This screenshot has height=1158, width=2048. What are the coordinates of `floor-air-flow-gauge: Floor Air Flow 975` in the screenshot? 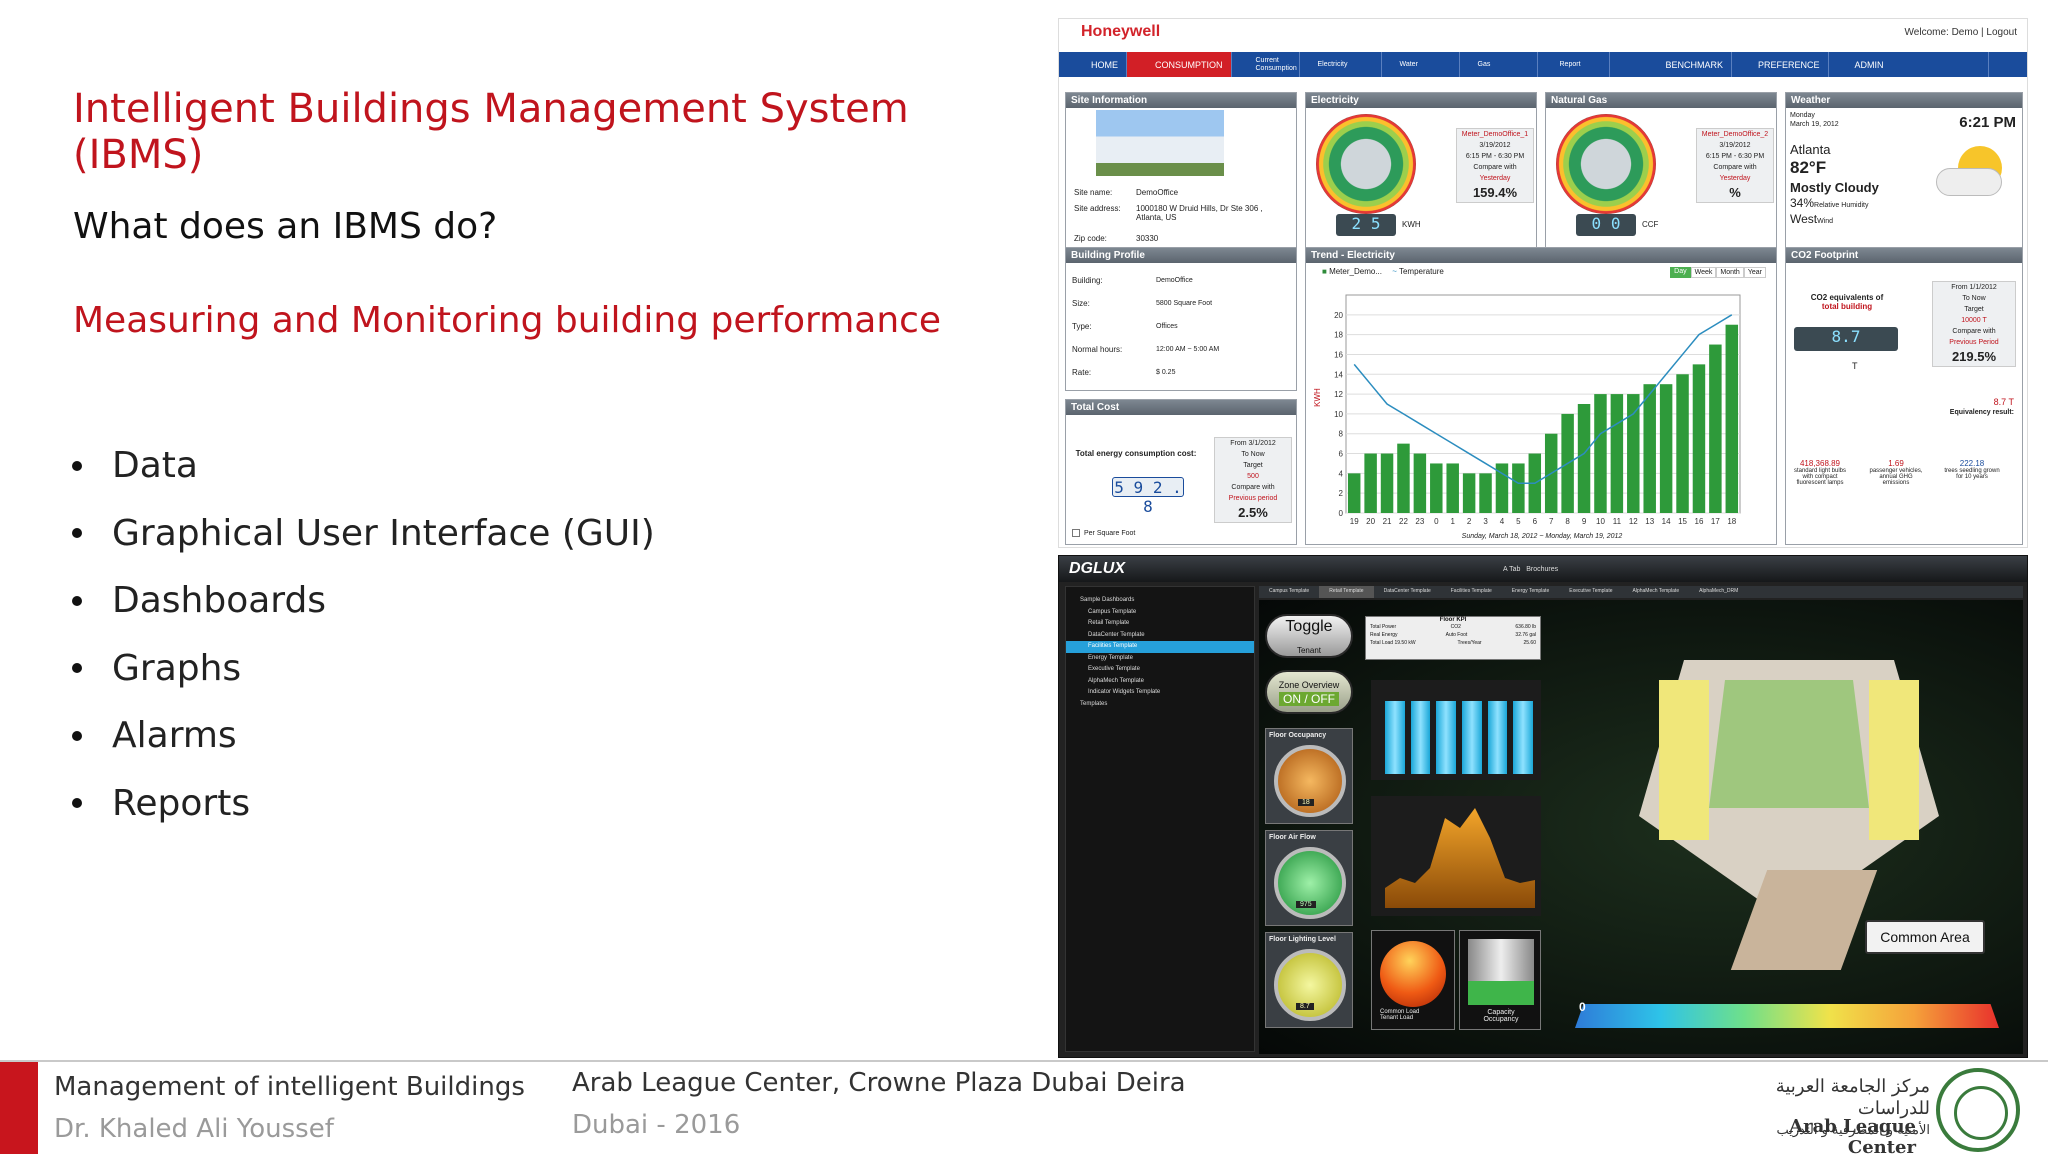 It's located at (1309, 878).